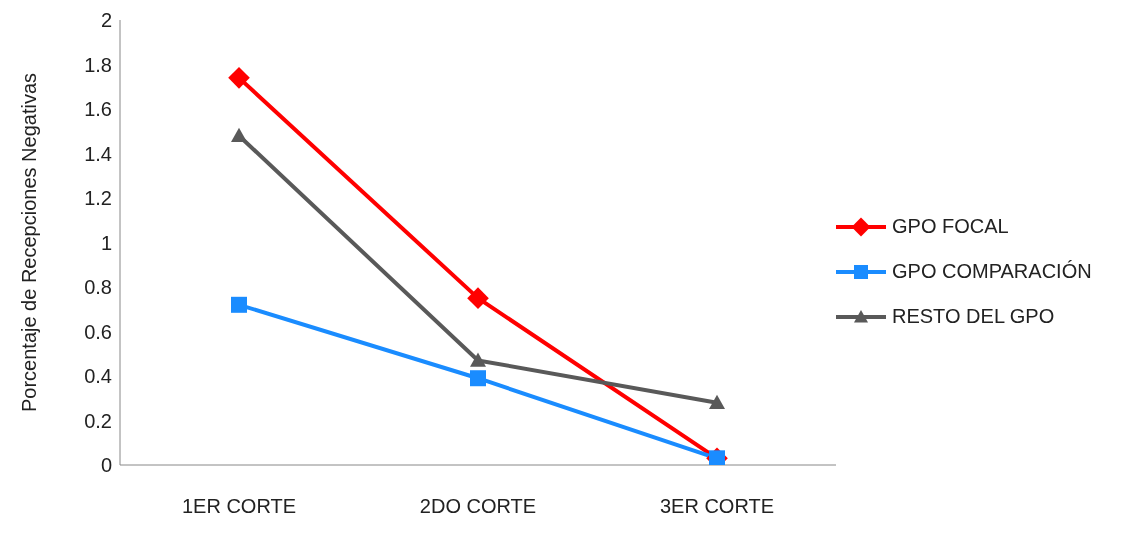 This screenshot has width=1144, height=543. I want to click on legend-label: GPO FOCAL, so click(950, 226).